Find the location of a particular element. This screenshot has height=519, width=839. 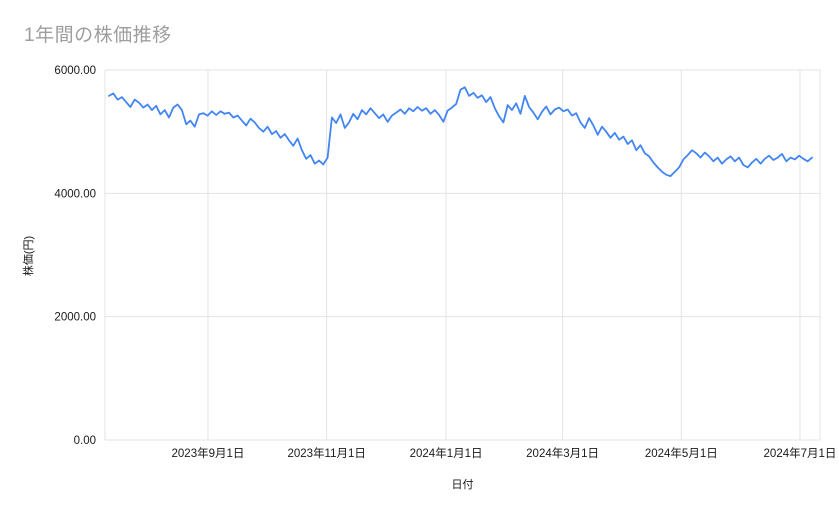

y-tick-label: 4000.00 is located at coordinates (75, 194).